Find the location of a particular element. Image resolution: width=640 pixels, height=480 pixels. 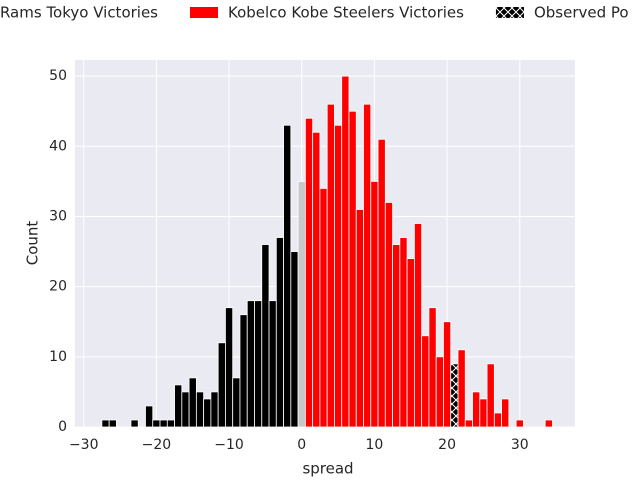

x-tick-label: 30 is located at coordinates (520, 445).